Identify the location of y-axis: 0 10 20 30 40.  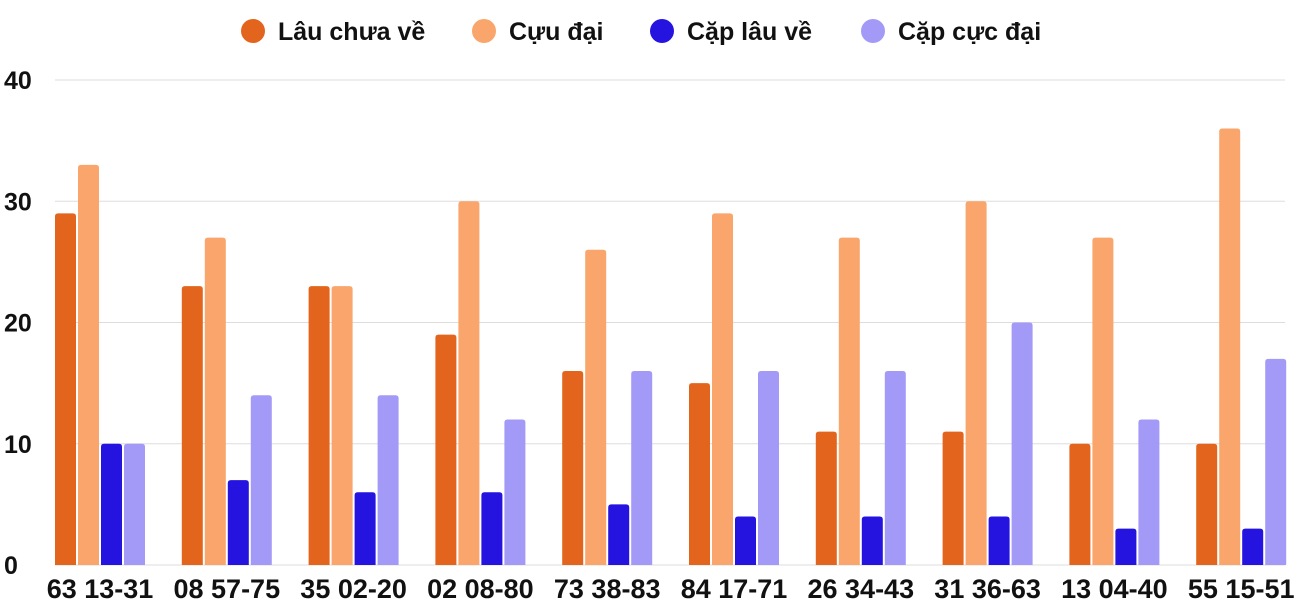
(18, 323).